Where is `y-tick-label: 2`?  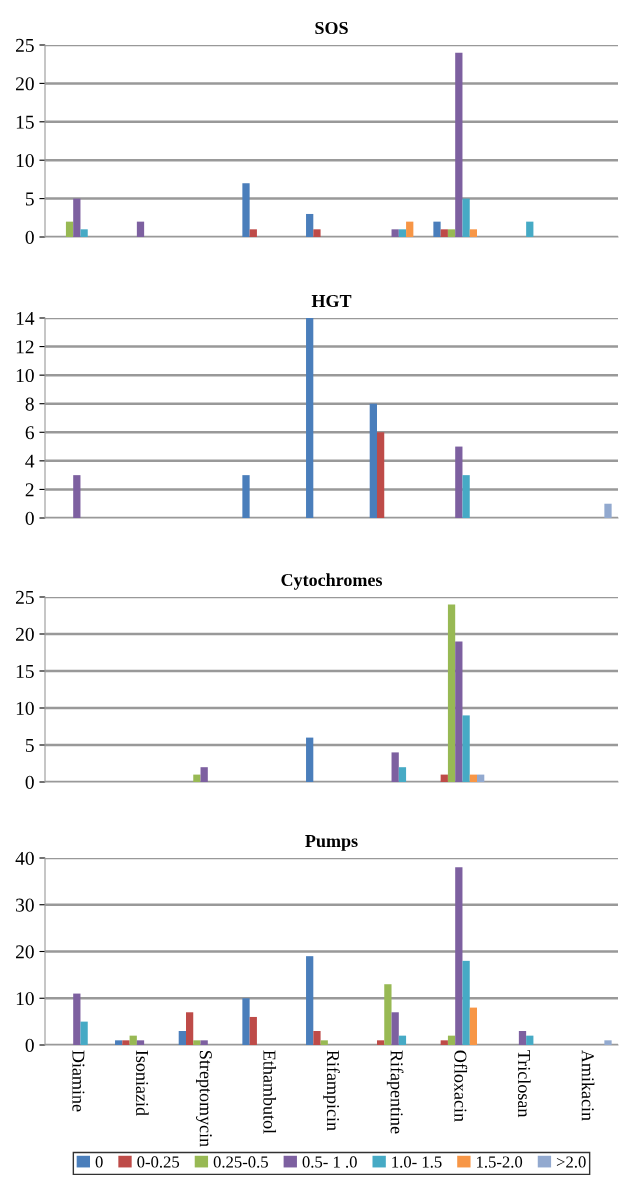
y-tick-label: 2 is located at coordinates (29, 490).